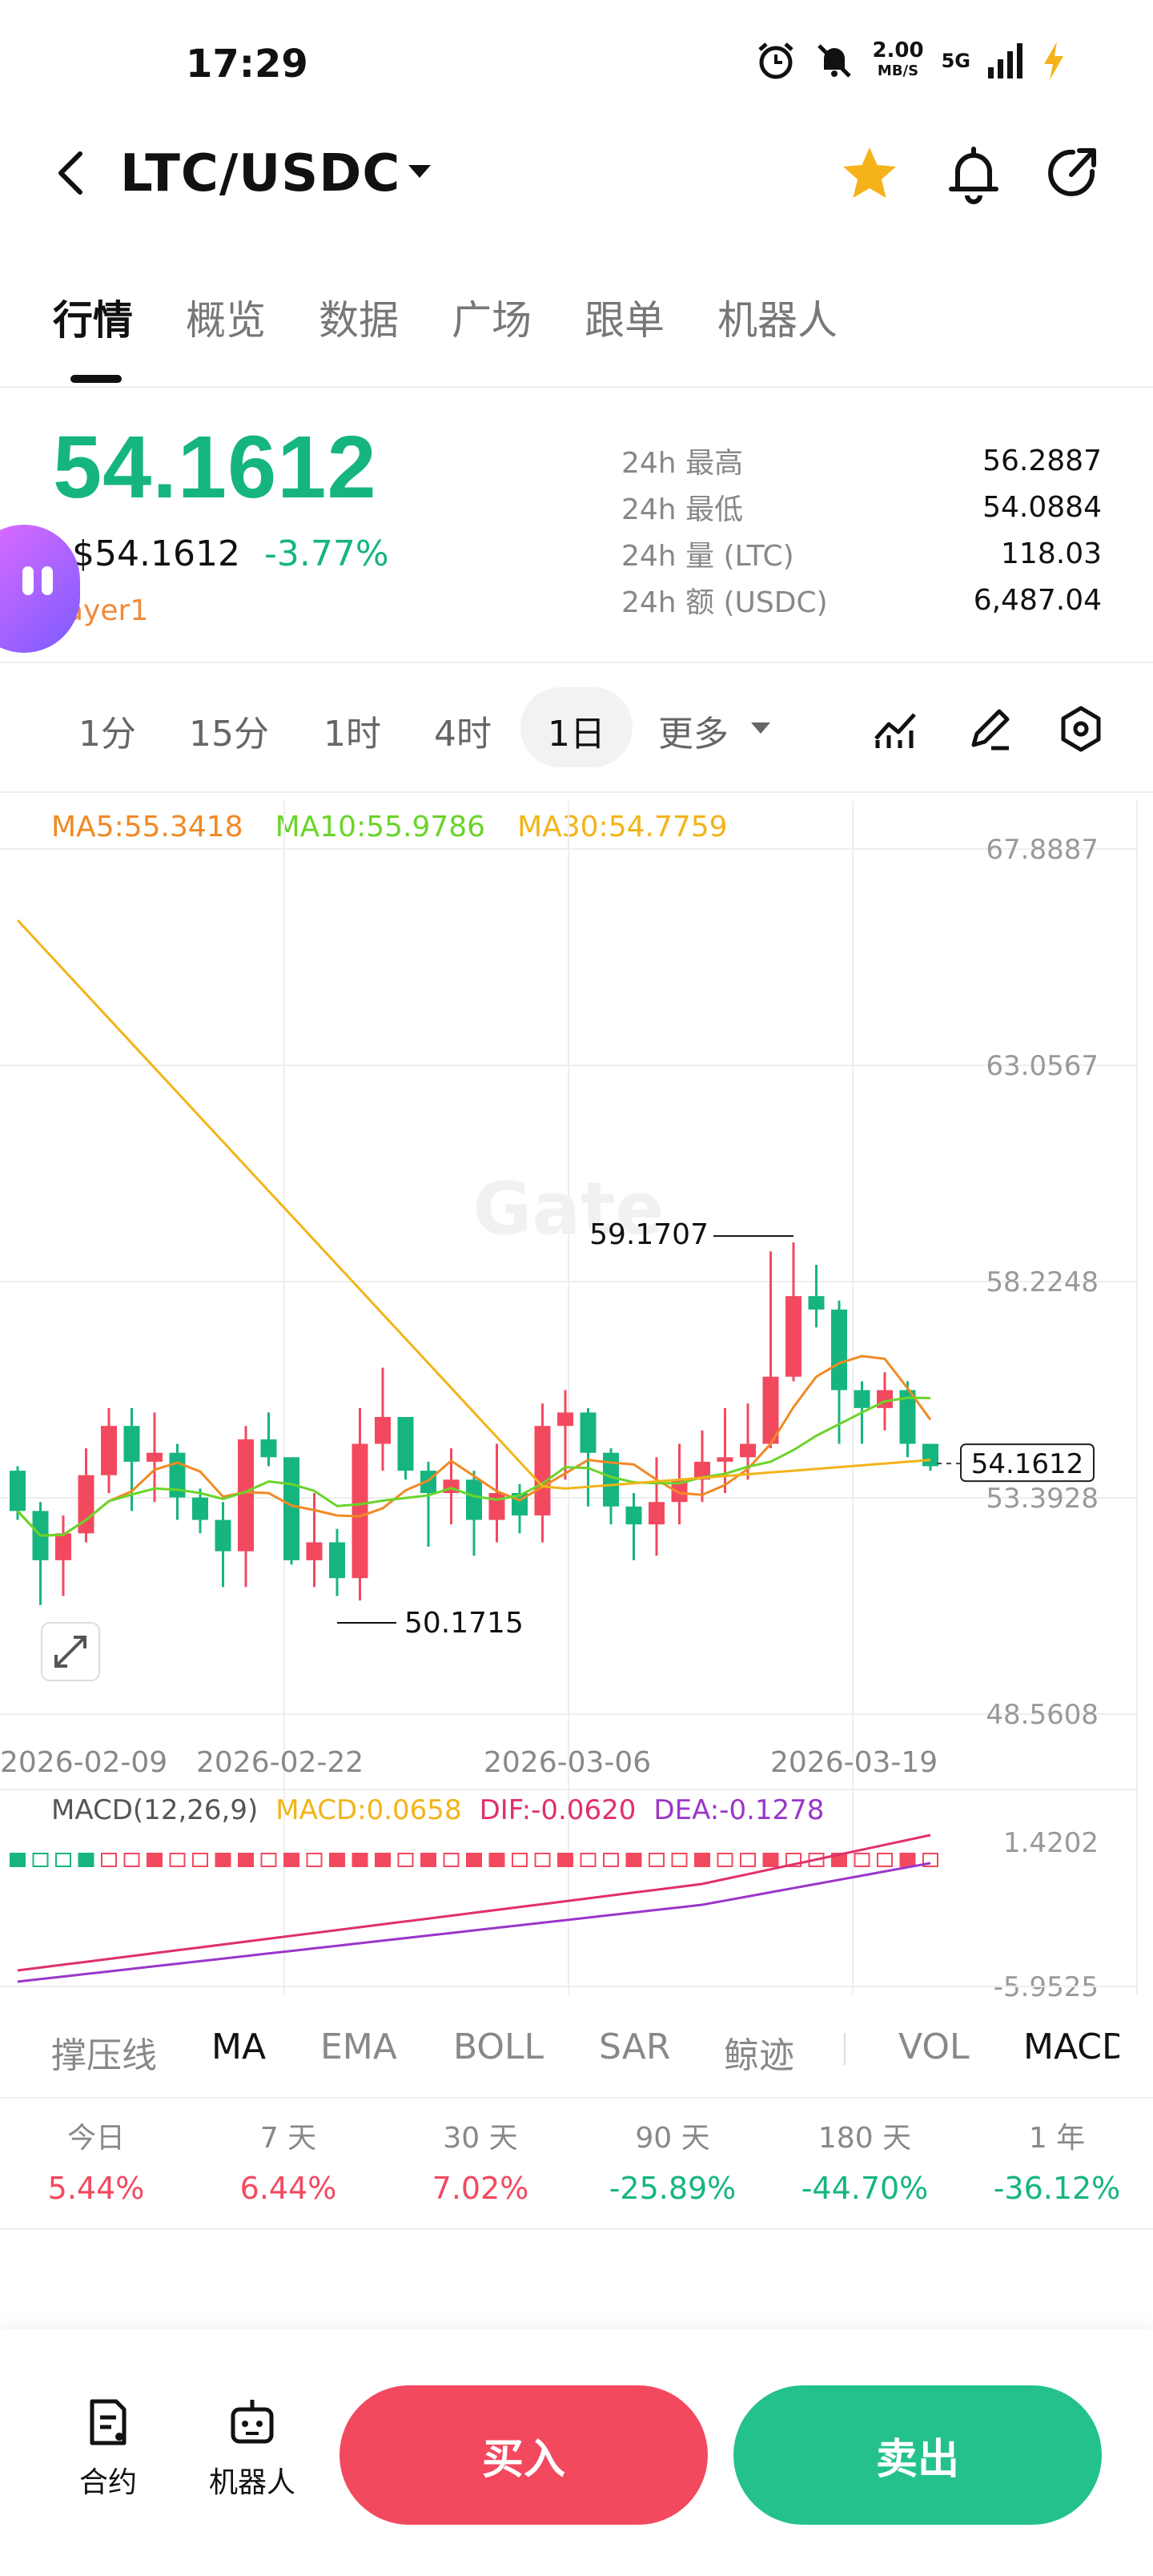 The height and width of the screenshot is (2576, 1153). Describe the element at coordinates (226, 320) in the screenshot. I see `tab-overview: 概览` at that location.